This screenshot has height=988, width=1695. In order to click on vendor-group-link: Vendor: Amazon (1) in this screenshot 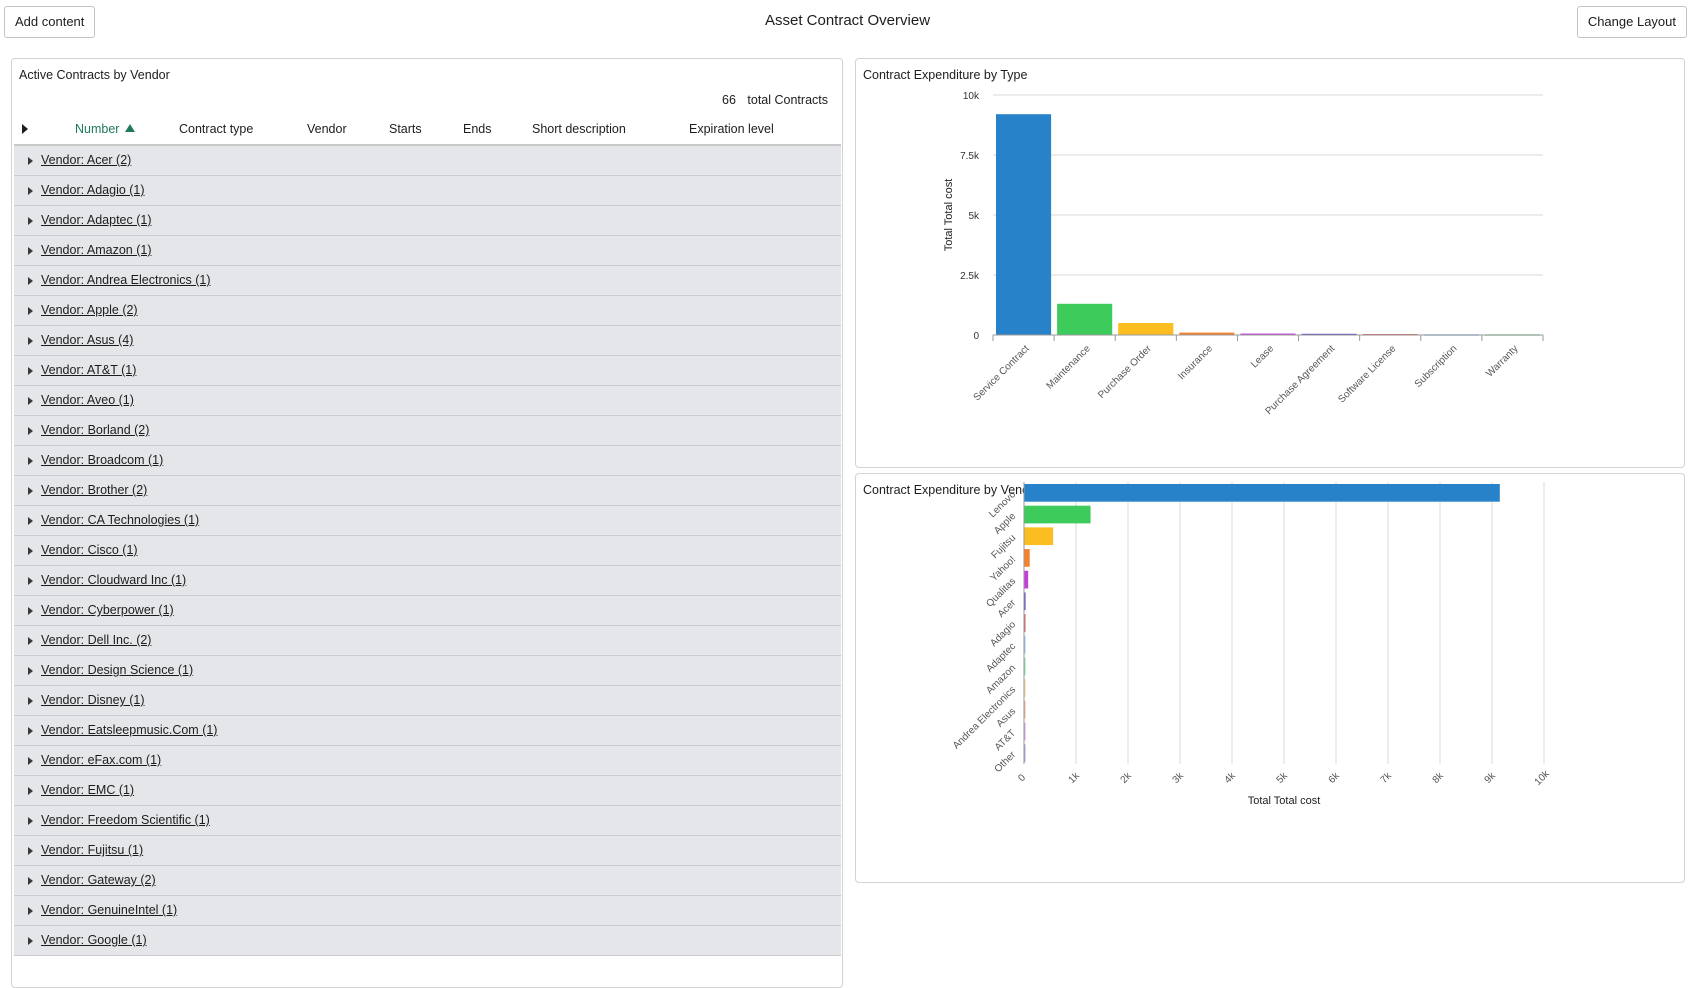, I will do `click(96, 250)`.